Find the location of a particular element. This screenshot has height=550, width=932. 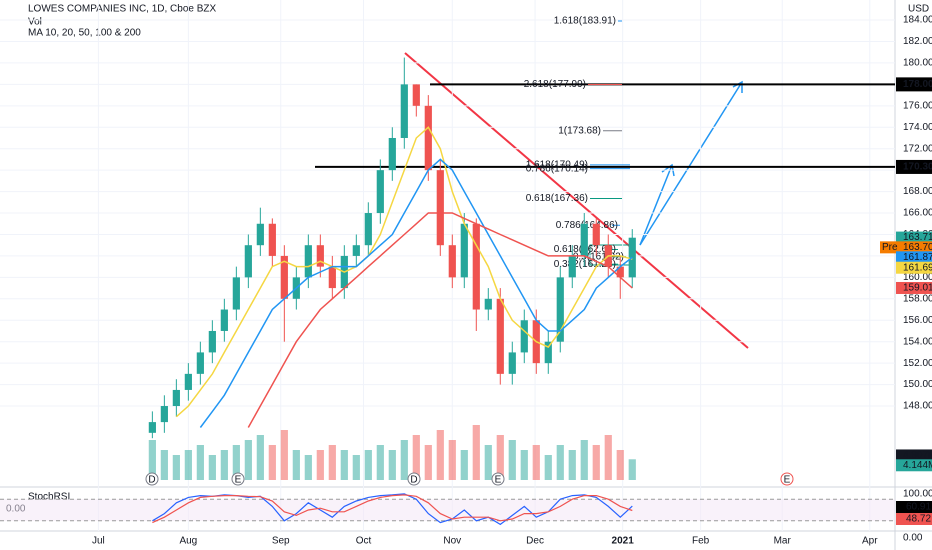

level-tag-label: 178.00 is located at coordinates (917, 84).